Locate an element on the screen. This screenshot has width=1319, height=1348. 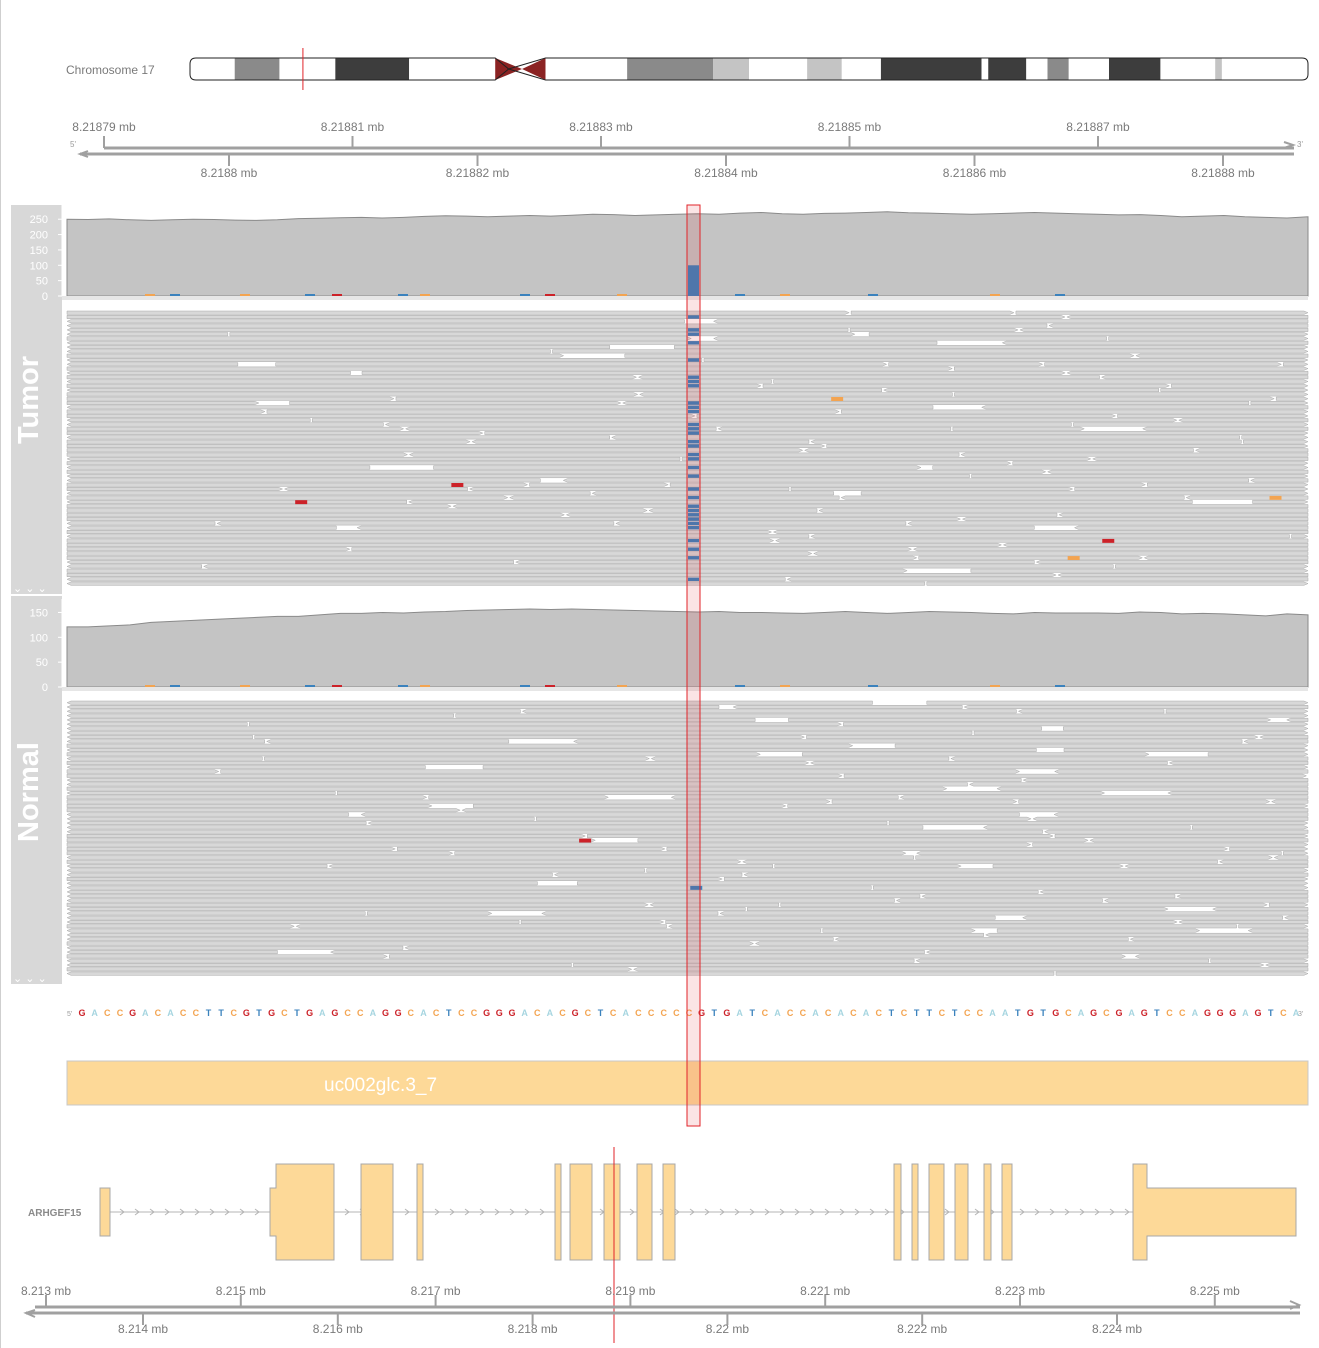
normal-expand-chevrons-icon: ⌄ ⌄ ⌄ is located at coordinates (30, 979).